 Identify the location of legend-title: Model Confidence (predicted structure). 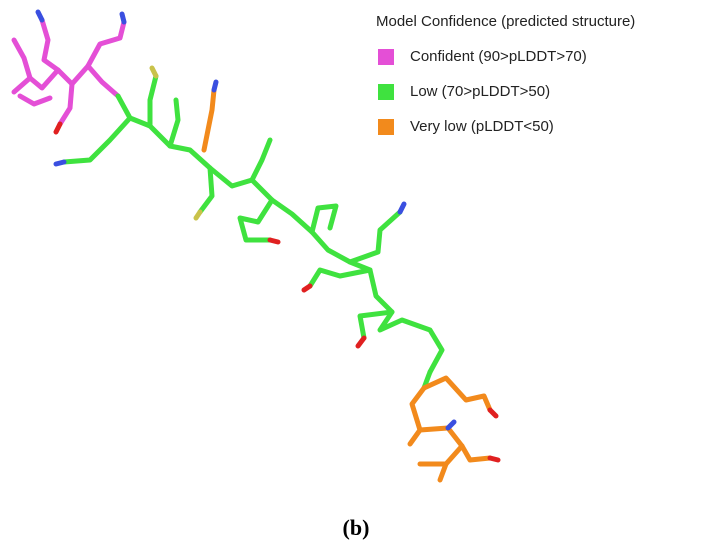
(505, 21).